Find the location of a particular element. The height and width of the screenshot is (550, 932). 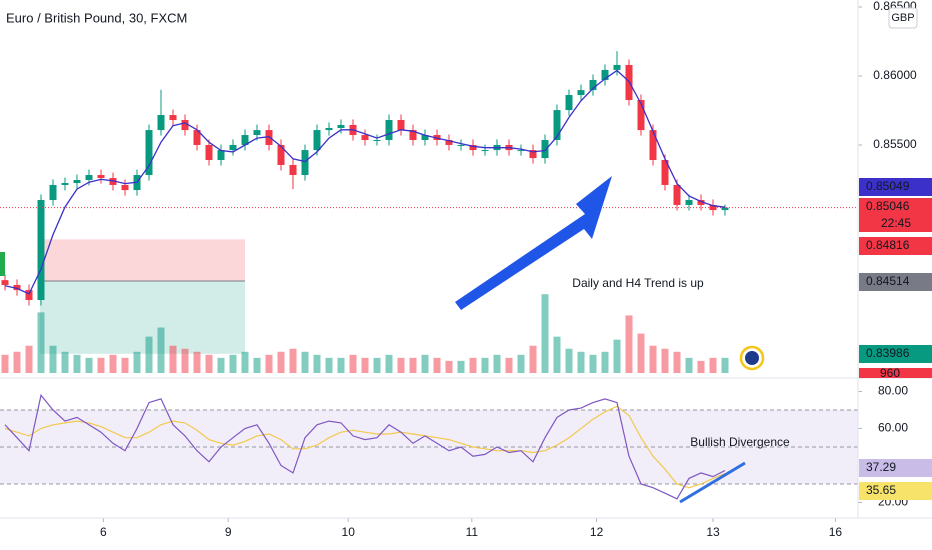

compass-inner is located at coordinates (752, 358).